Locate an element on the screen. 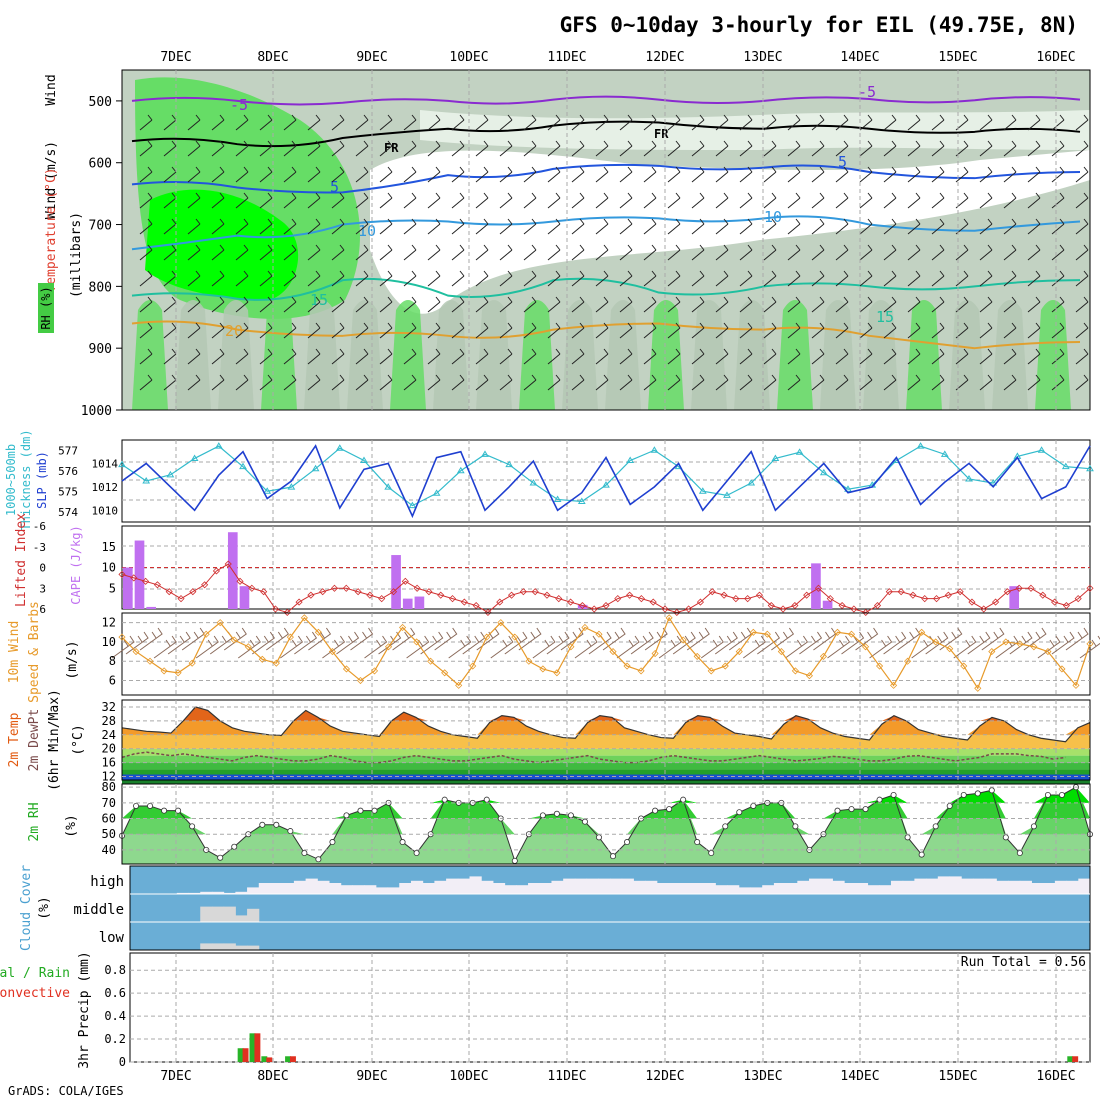 The height and width of the screenshot is (1100, 1100). rh-dry-region is located at coordinates (730, 232).